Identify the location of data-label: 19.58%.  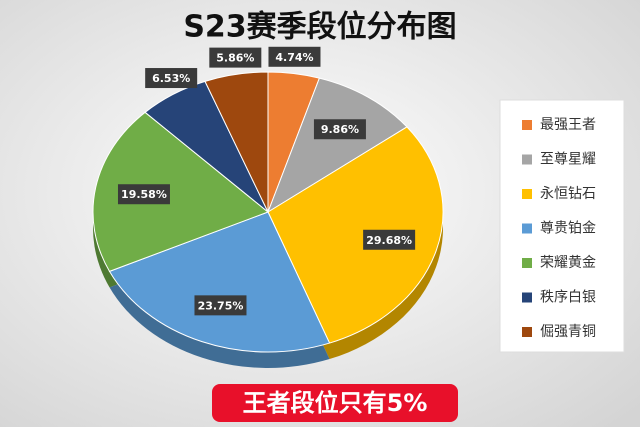
(144, 194).